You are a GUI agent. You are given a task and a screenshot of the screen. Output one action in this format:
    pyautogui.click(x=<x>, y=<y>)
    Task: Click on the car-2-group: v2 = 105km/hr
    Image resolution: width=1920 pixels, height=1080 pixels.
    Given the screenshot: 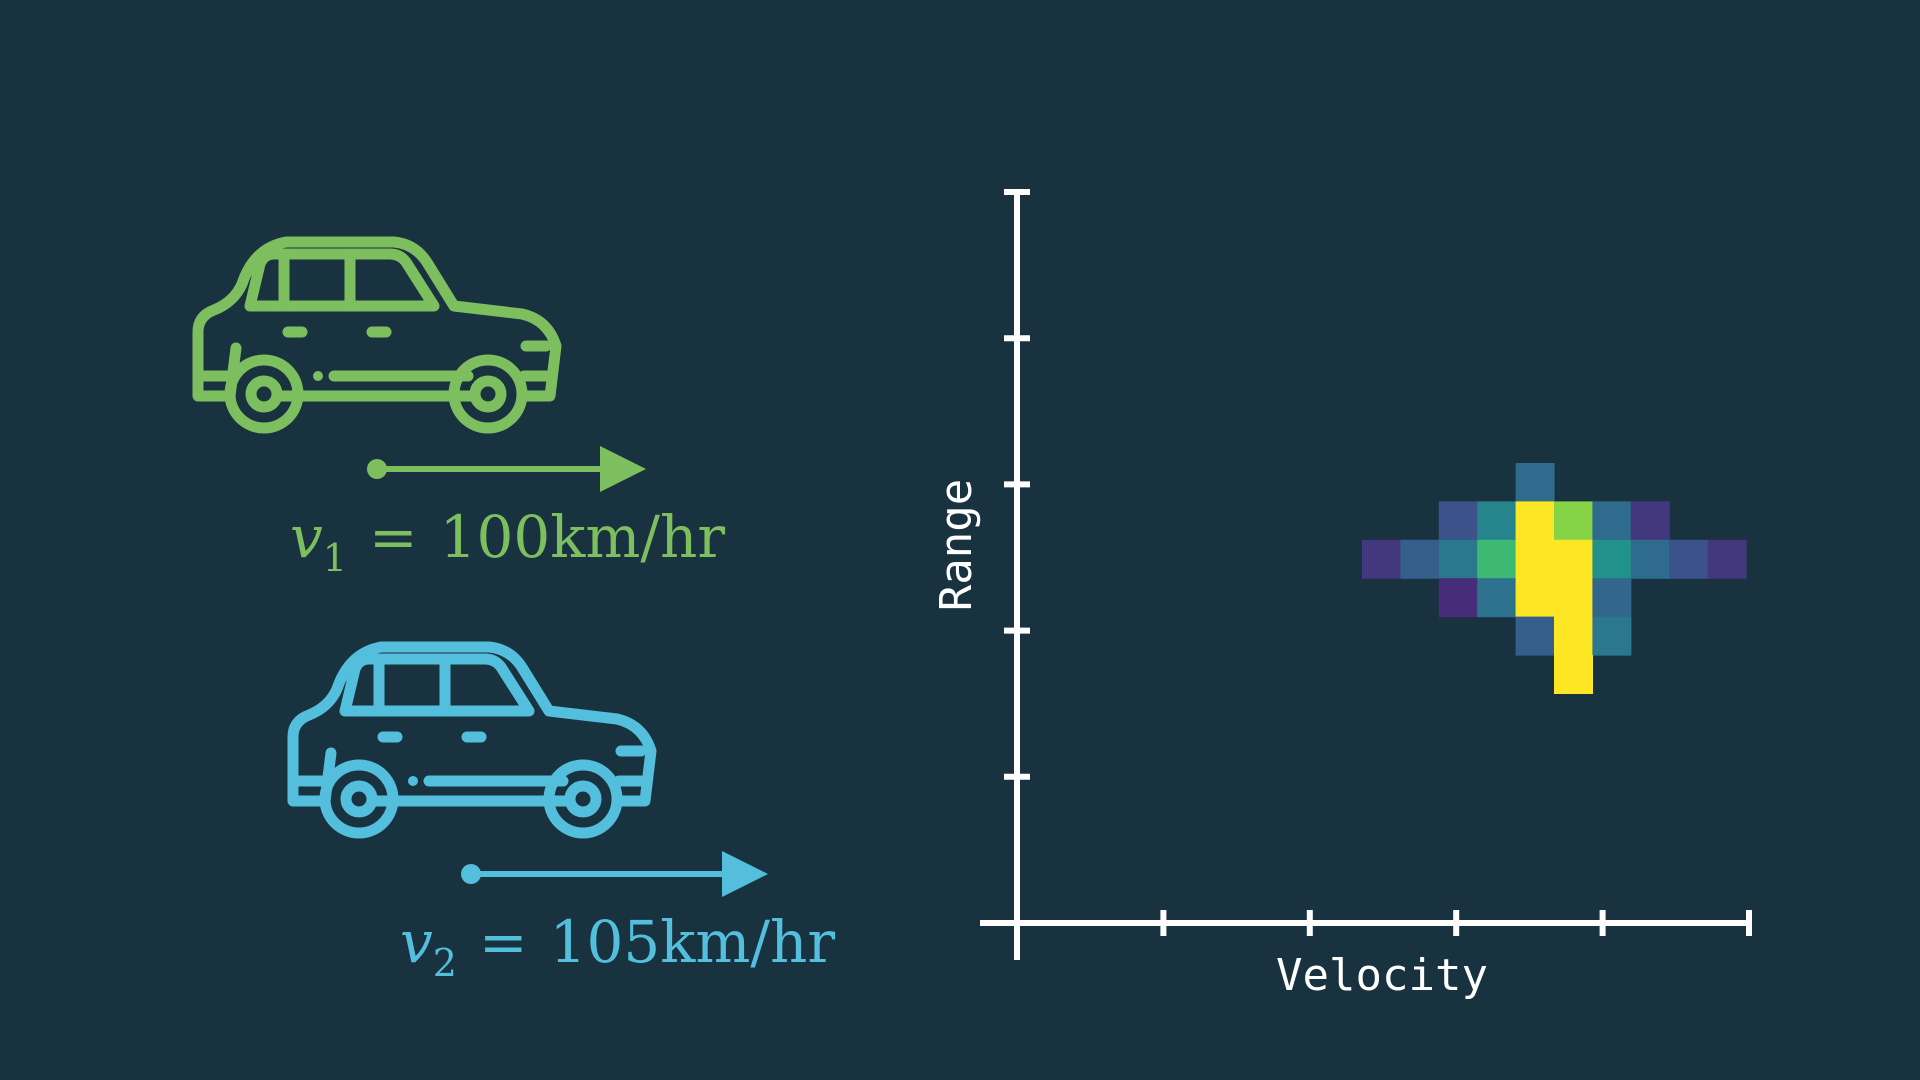 What is the action you would take?
    pyautogui.click(x=564, y=816)
    